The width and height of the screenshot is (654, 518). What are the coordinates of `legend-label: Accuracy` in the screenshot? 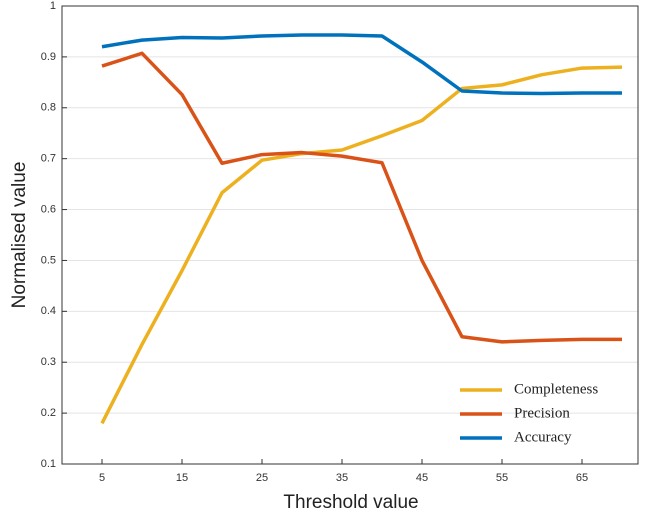 It's located at (543, 437).